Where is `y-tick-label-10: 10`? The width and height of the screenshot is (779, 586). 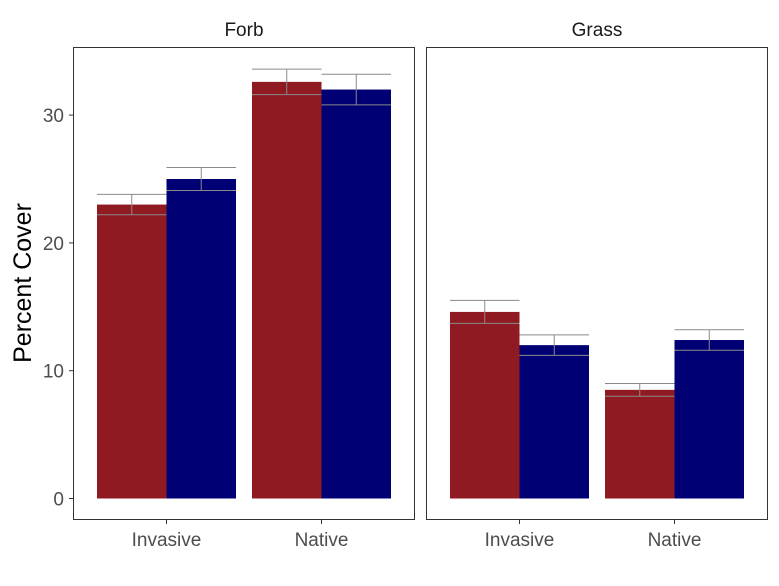
y-tick-label-10: 10 is located at coordinates (53, 372).